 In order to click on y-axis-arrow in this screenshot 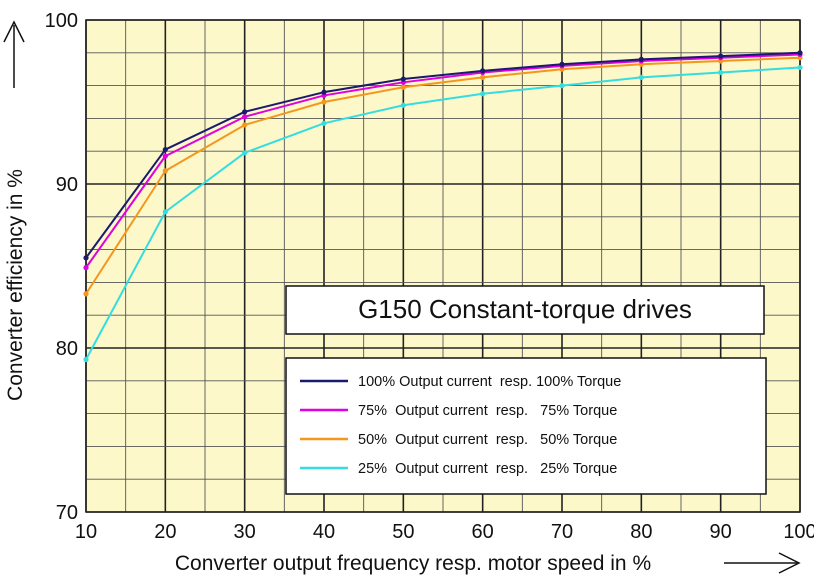, I will do `click(14, 54)`.